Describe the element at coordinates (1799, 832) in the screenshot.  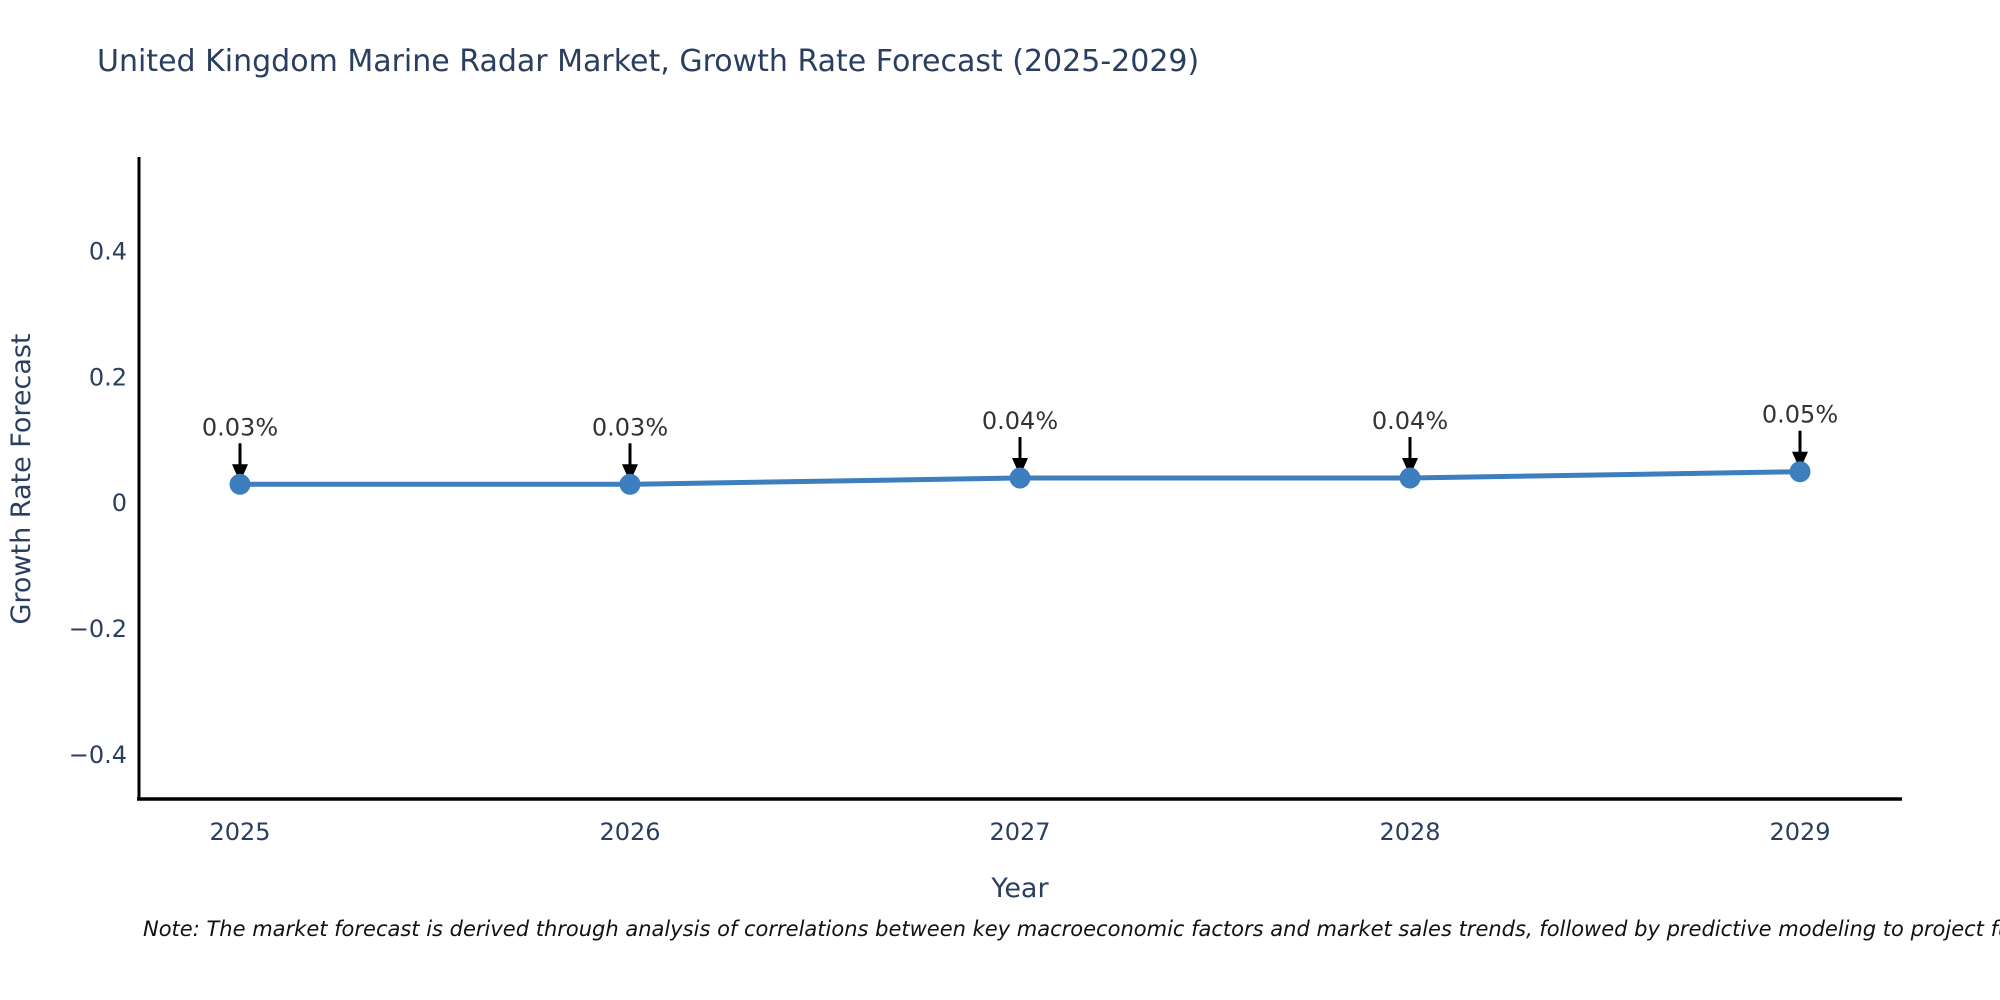
I see `x-axis-tick-label: 2029` at that location.